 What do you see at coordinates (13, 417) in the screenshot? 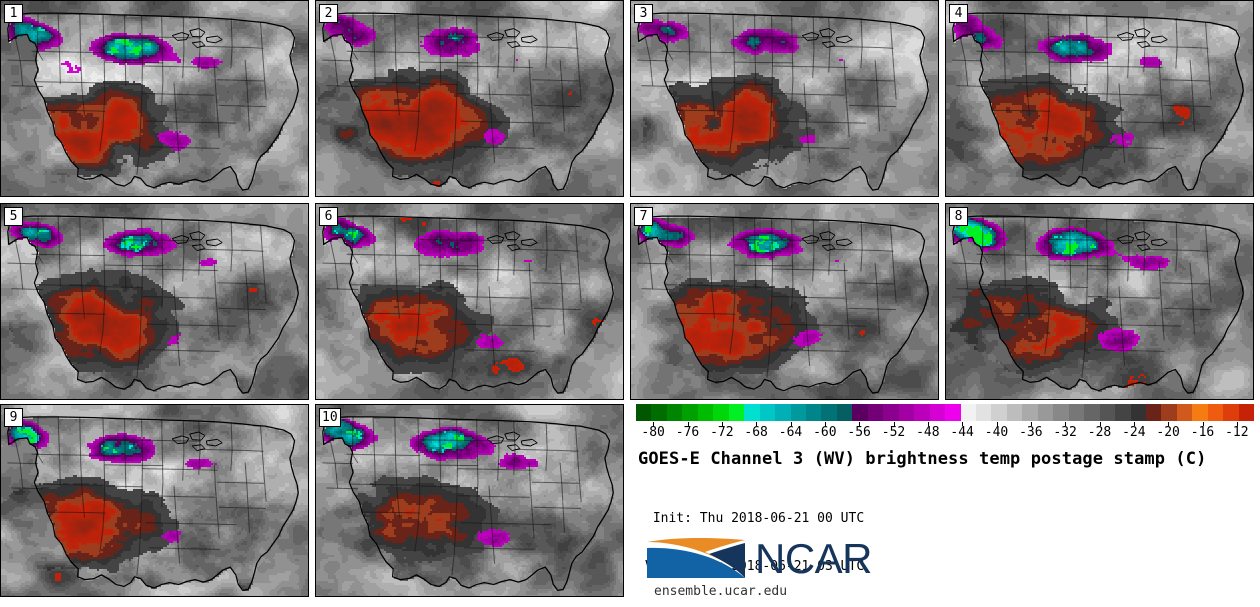
I see `panel-number-label: 9` at bounding box center [13, 417].